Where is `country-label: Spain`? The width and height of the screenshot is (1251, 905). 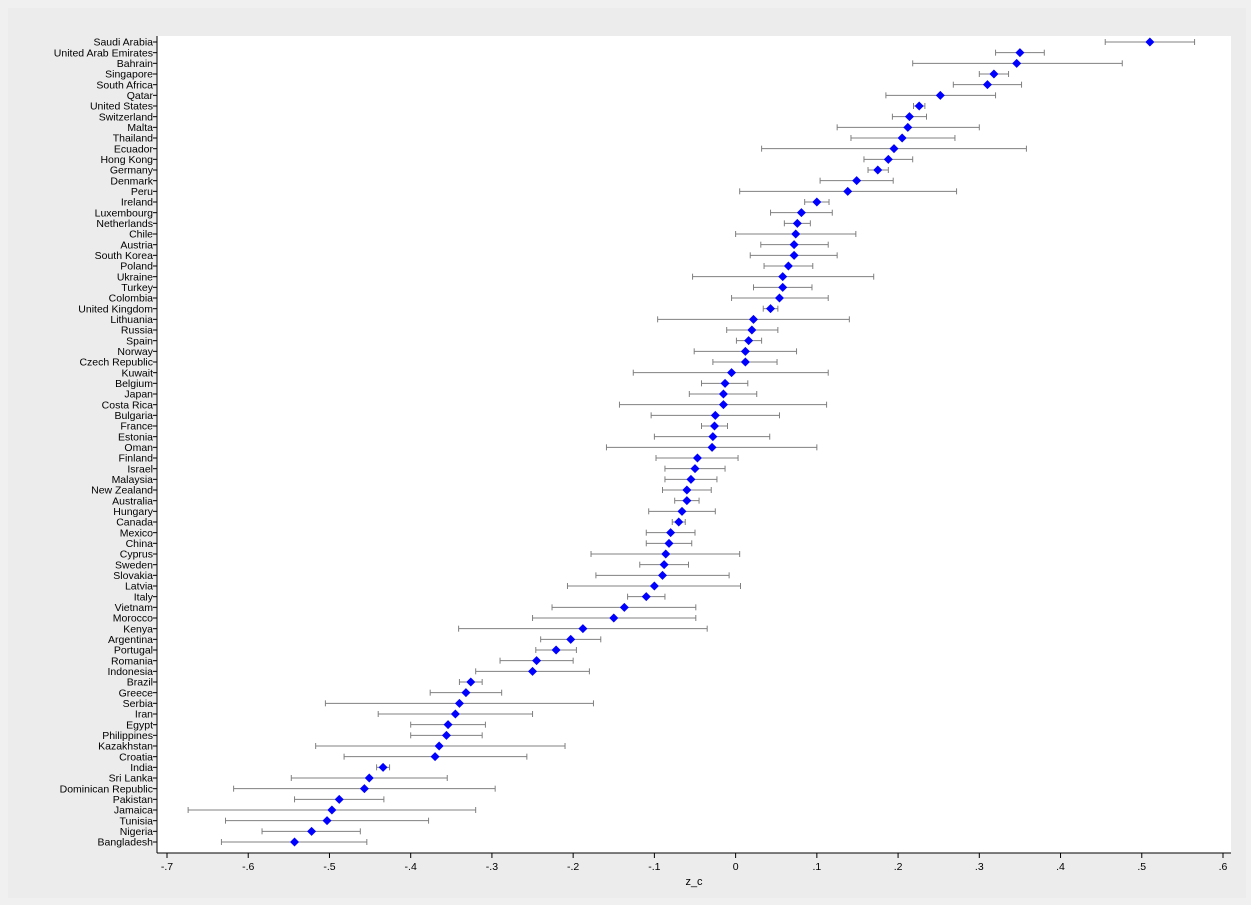
country-label: Spain is located at coordinates (139, 341).